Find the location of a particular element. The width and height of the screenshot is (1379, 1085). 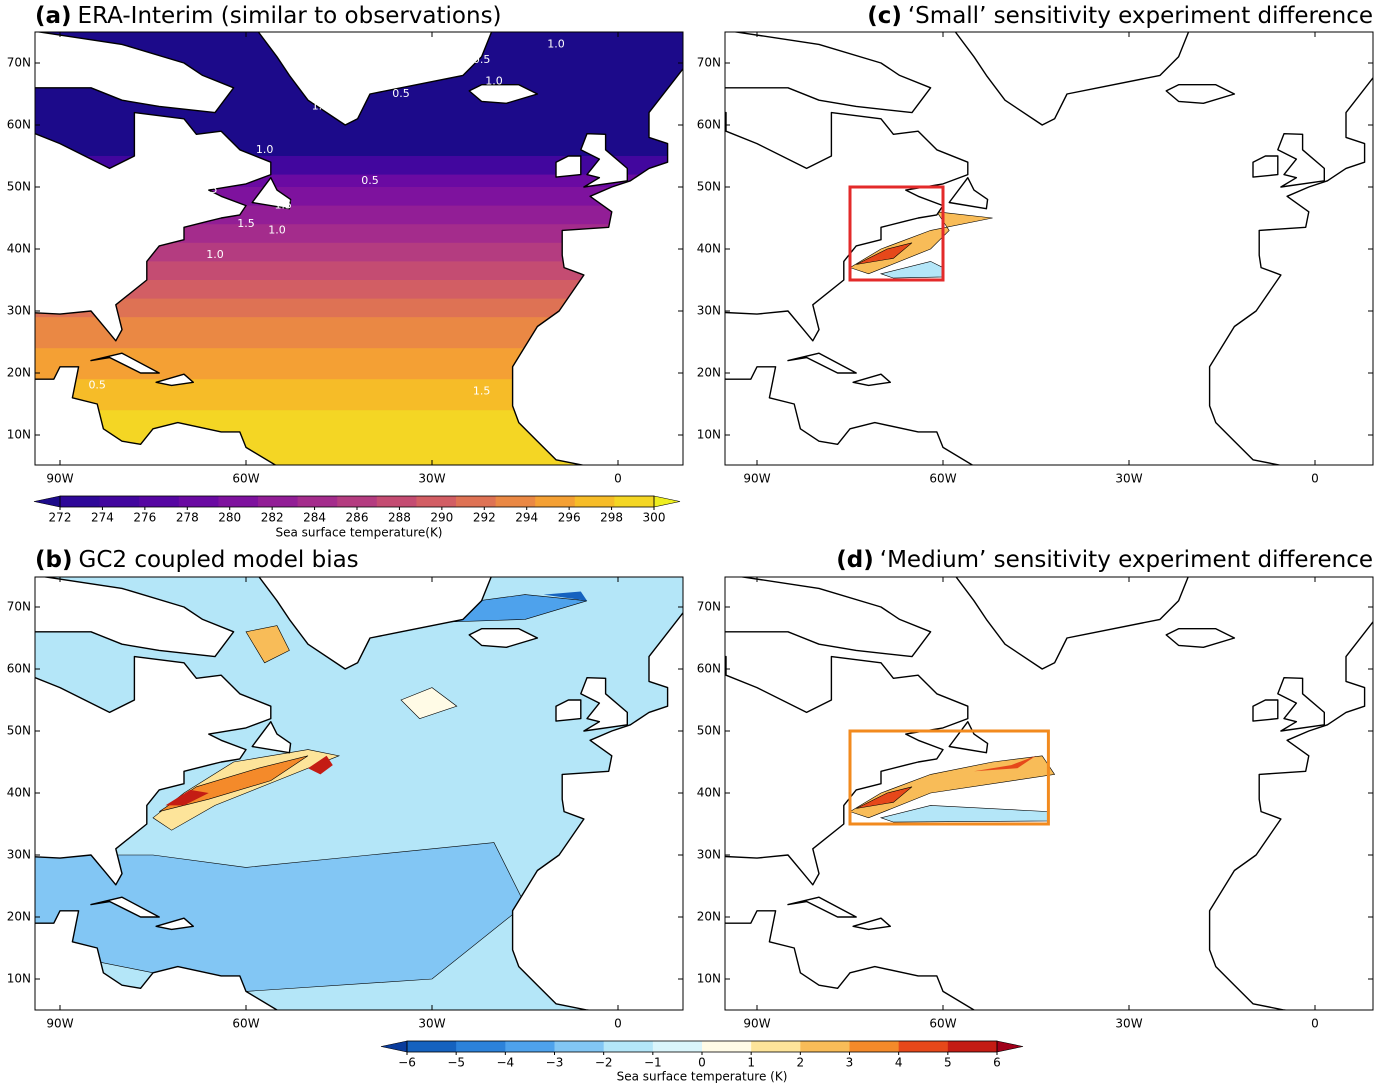

colorbar-label: Sea surface temperature(K) is located at coordinates (359, 533).